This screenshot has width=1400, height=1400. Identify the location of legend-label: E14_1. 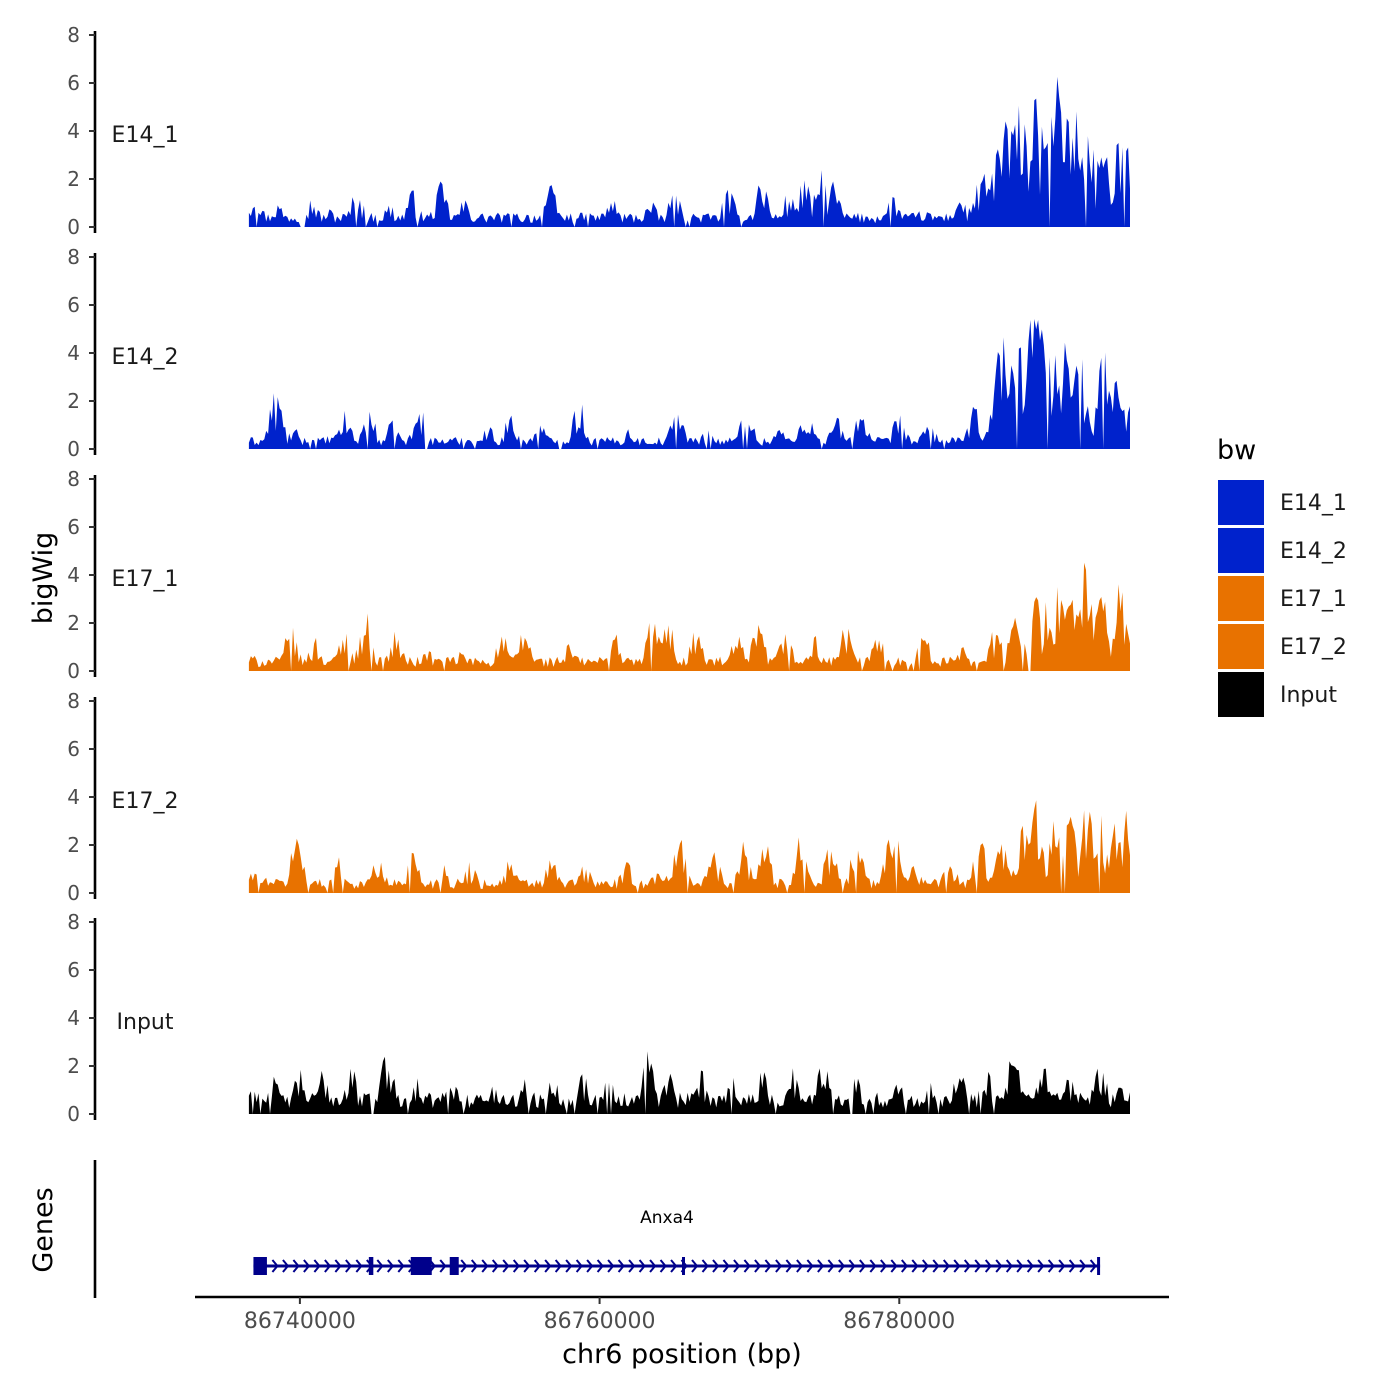
(1313, 503).